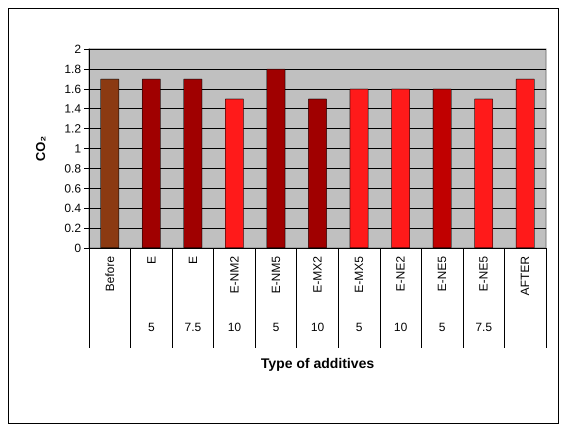 The image size is (567, 432). What do you see at coordinates (73, 188) in the screenshot?
I see `y-tick-label: 0.6` at bounding box center [73, 188].